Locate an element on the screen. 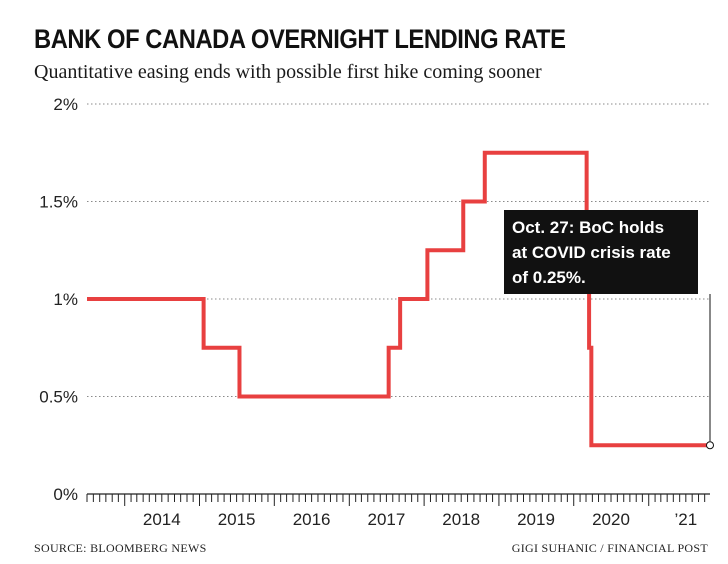 This screenshot has width=728, height=564. y-axis: 0% 0.5% 1% 1.5% 2% is located at coordinates (58, 299).